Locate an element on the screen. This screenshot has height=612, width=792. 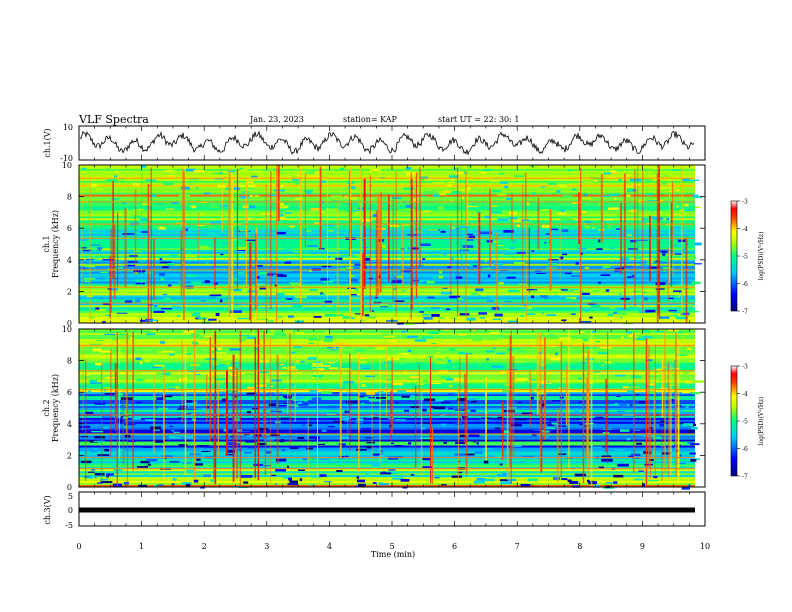
ch3-ylabel: ch.3(V) is located at coordinates (47, 509).